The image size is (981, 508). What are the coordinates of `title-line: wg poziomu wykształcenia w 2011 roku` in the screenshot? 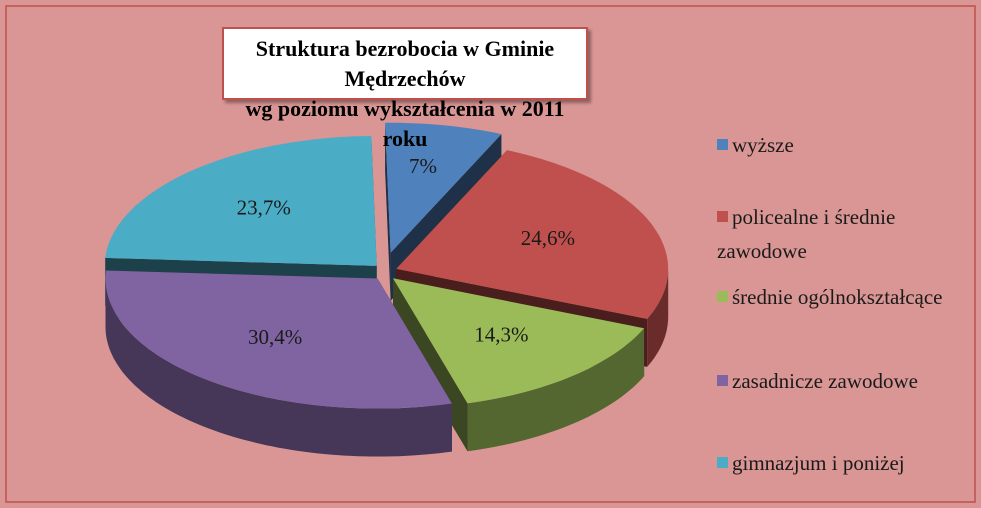 It's located at (405, 123).